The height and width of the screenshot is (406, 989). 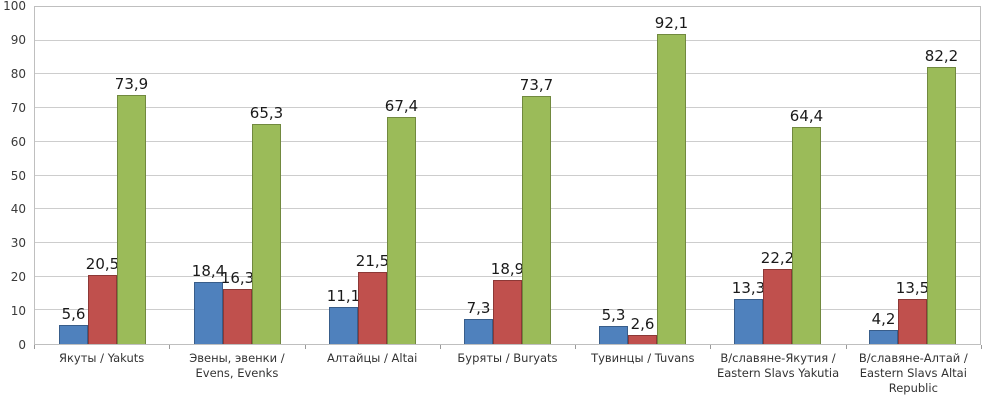 I want to click on data-label: 73,7, so click(x=536, y=84).